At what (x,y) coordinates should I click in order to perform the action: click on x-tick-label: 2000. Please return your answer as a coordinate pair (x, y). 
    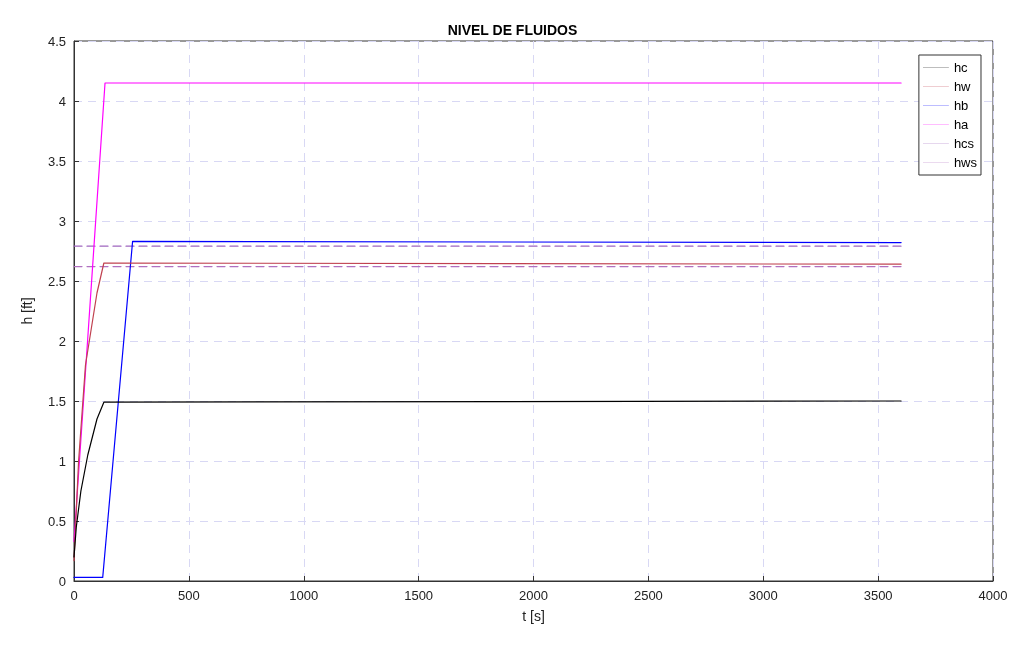
    Looking at the image, I should click on (533, 595).